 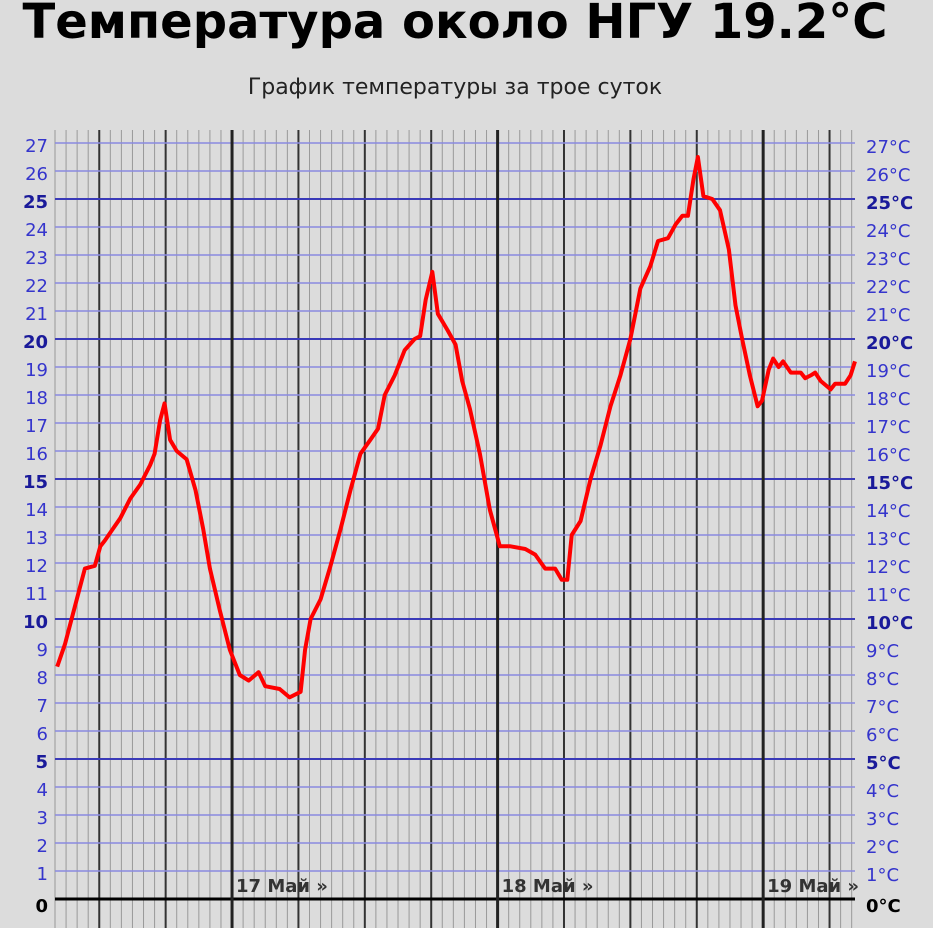 What do you see at coordinates (813, 886) in the screenshot?
I see `x-tick-label: 19 Май »` at bounding box center [813, 886].